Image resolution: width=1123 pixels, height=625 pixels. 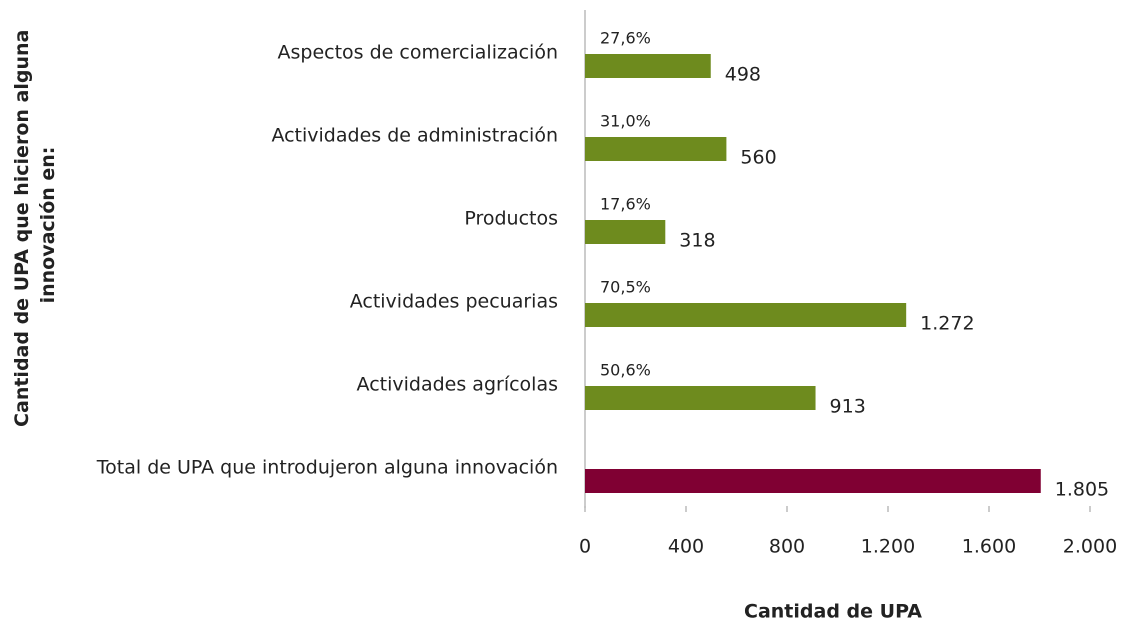 I want to click on value-label: 1.805, so click(x=1082, y=490).